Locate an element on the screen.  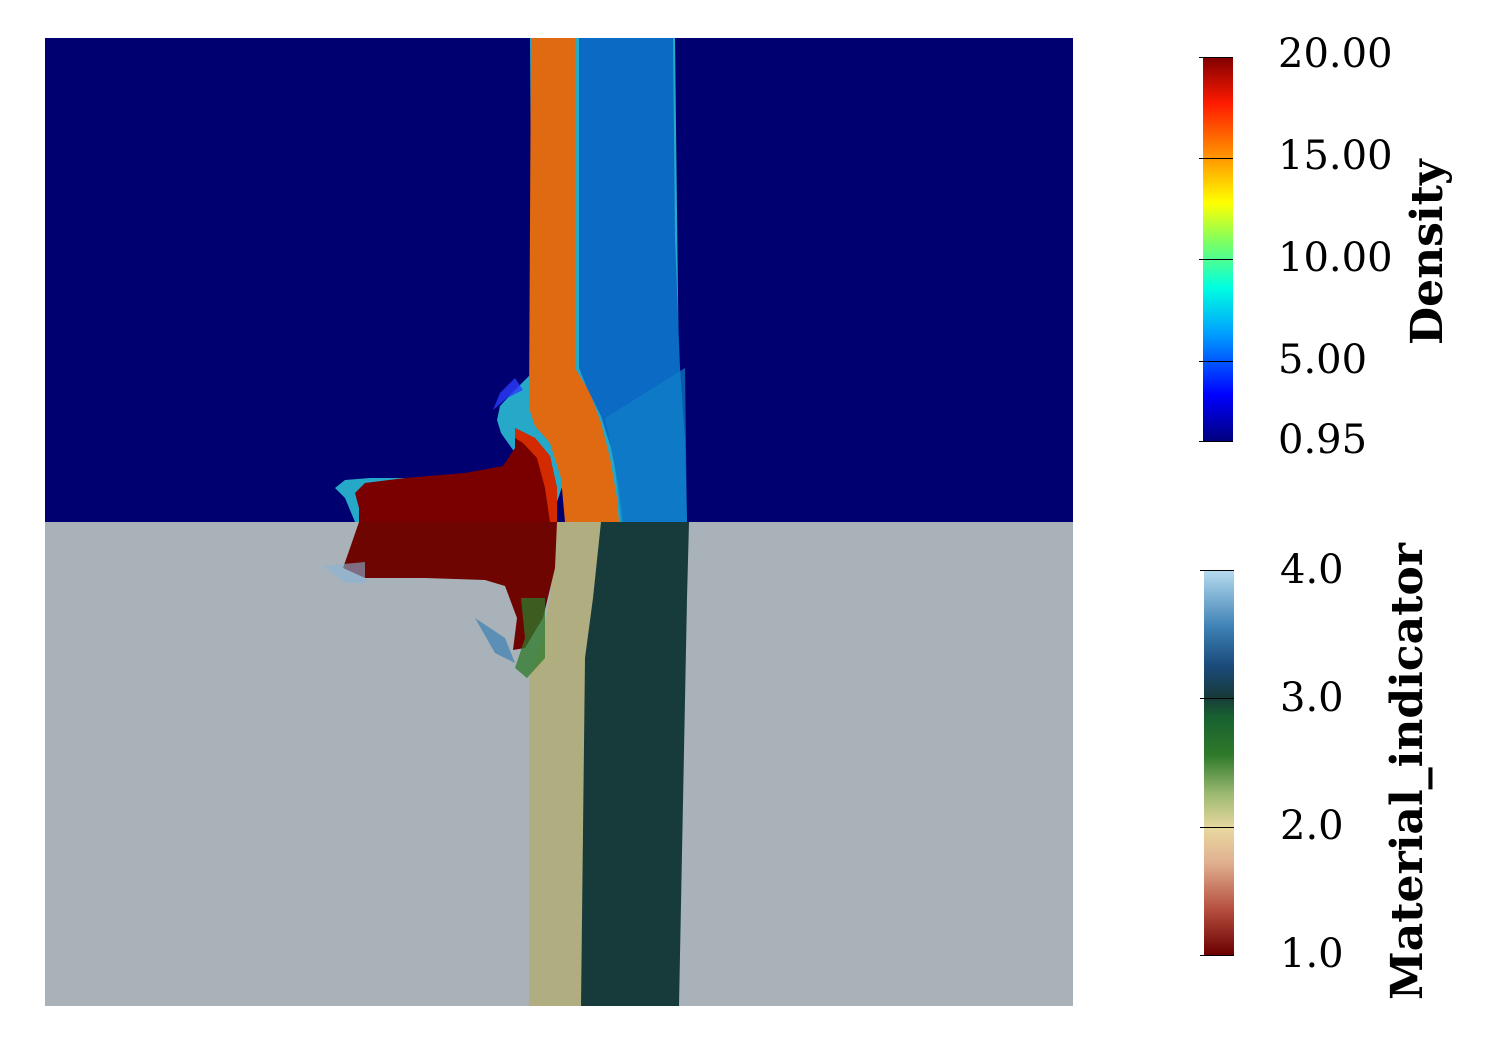
material-1-projectile is located at coordinates (450, 586).